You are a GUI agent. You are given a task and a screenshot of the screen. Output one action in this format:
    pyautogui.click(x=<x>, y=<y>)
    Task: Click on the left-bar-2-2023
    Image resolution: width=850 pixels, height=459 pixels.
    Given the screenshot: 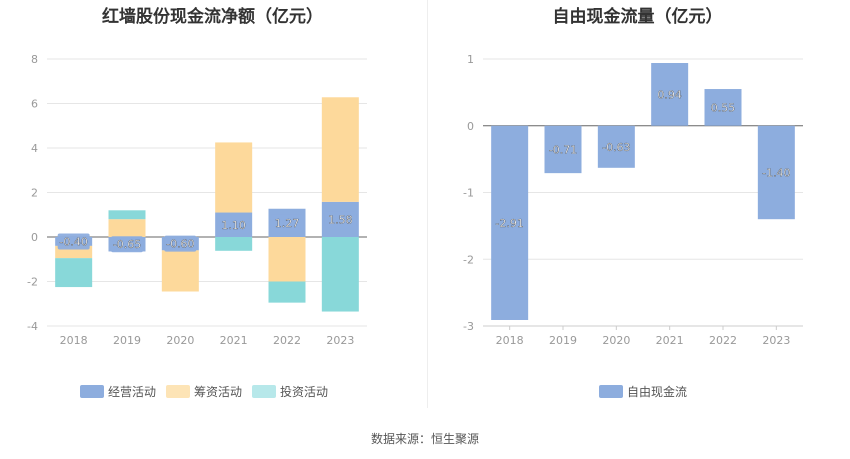 What is the action you would take?
    pyautogui.click(x=340, y=274)
    